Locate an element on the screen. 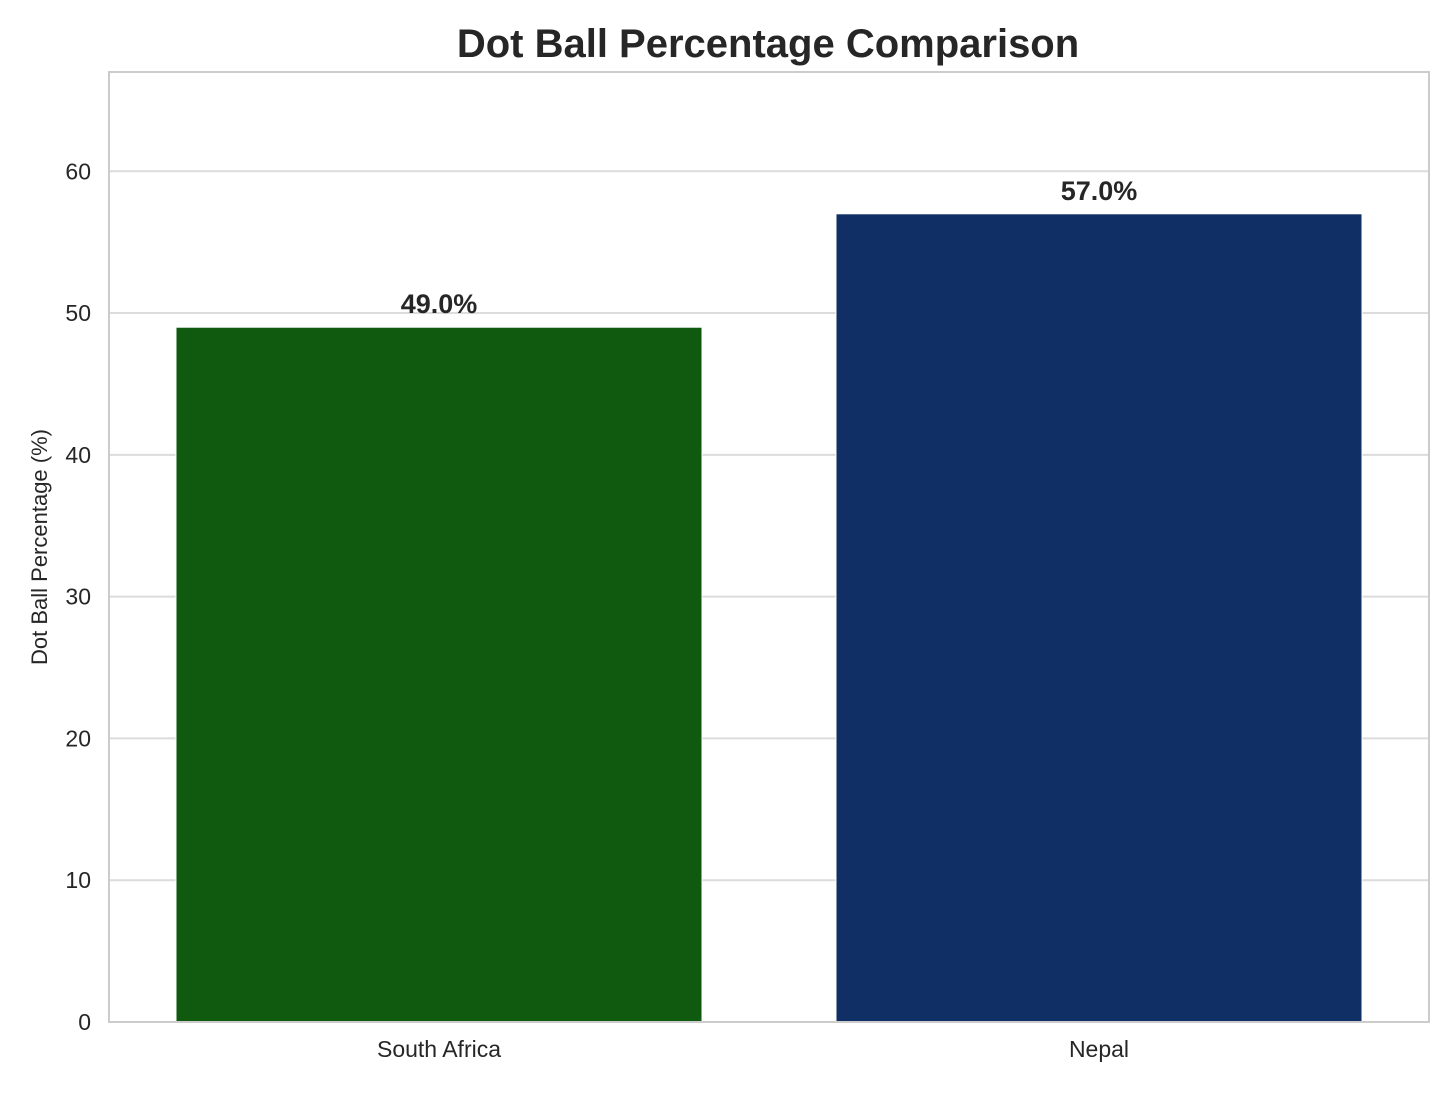  bar-value-label: 49.0% is located at coordinates (439, 304).